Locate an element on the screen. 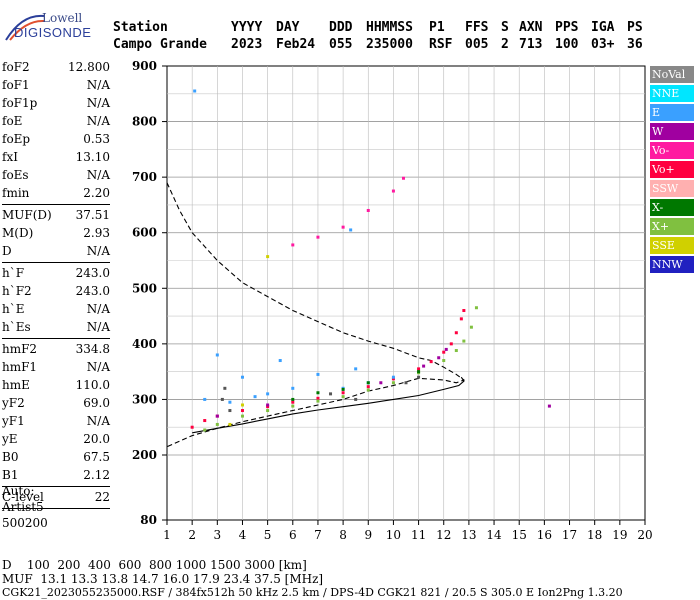 This screenshot has width=700, height=600. y-tick-label: 600 is located at coordinates (144, 233).